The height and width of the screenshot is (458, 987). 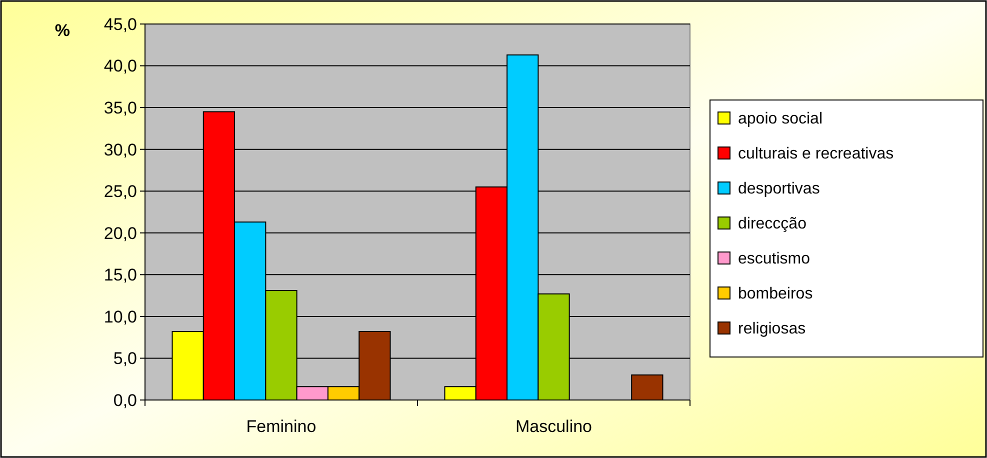 What do you see at coordinates (772, 224) in the screenshot?
I see `legend-label: direccção` at bounding box center [772, 224].